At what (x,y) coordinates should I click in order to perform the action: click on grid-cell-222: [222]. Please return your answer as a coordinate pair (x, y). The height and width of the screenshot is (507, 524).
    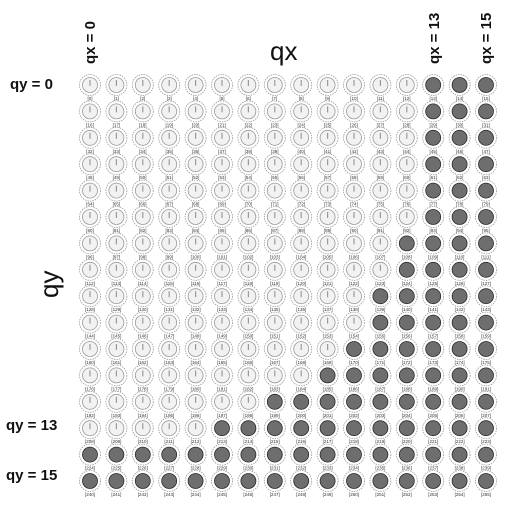
    Looking at the image, I should click on (459, 430).